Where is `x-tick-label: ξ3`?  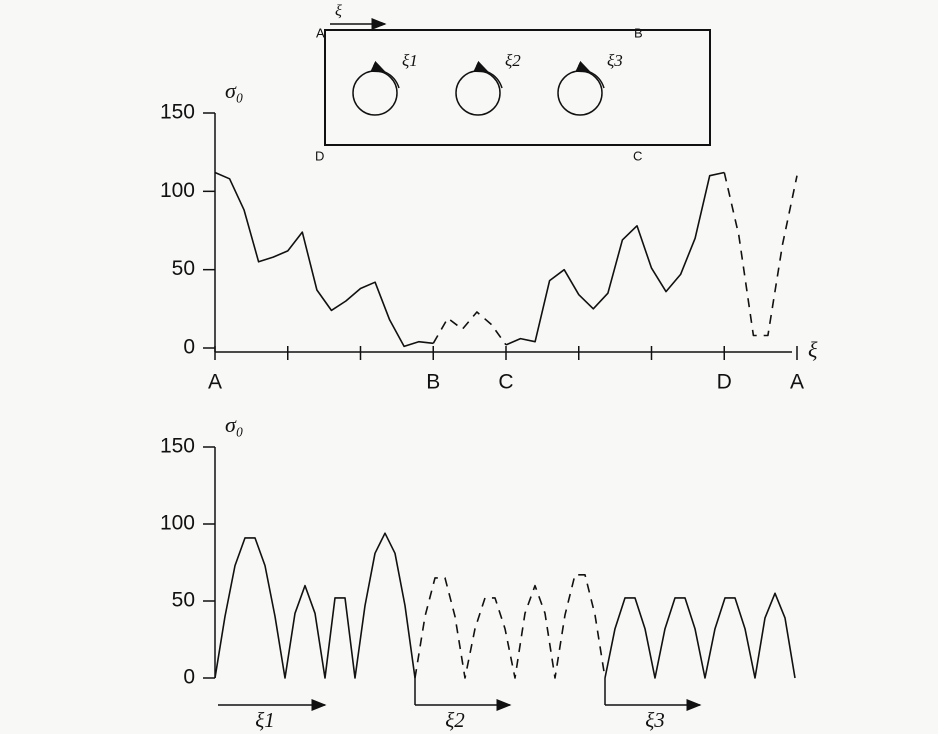 x-tick-label: ξ3 is located at coordinates (655, 720).